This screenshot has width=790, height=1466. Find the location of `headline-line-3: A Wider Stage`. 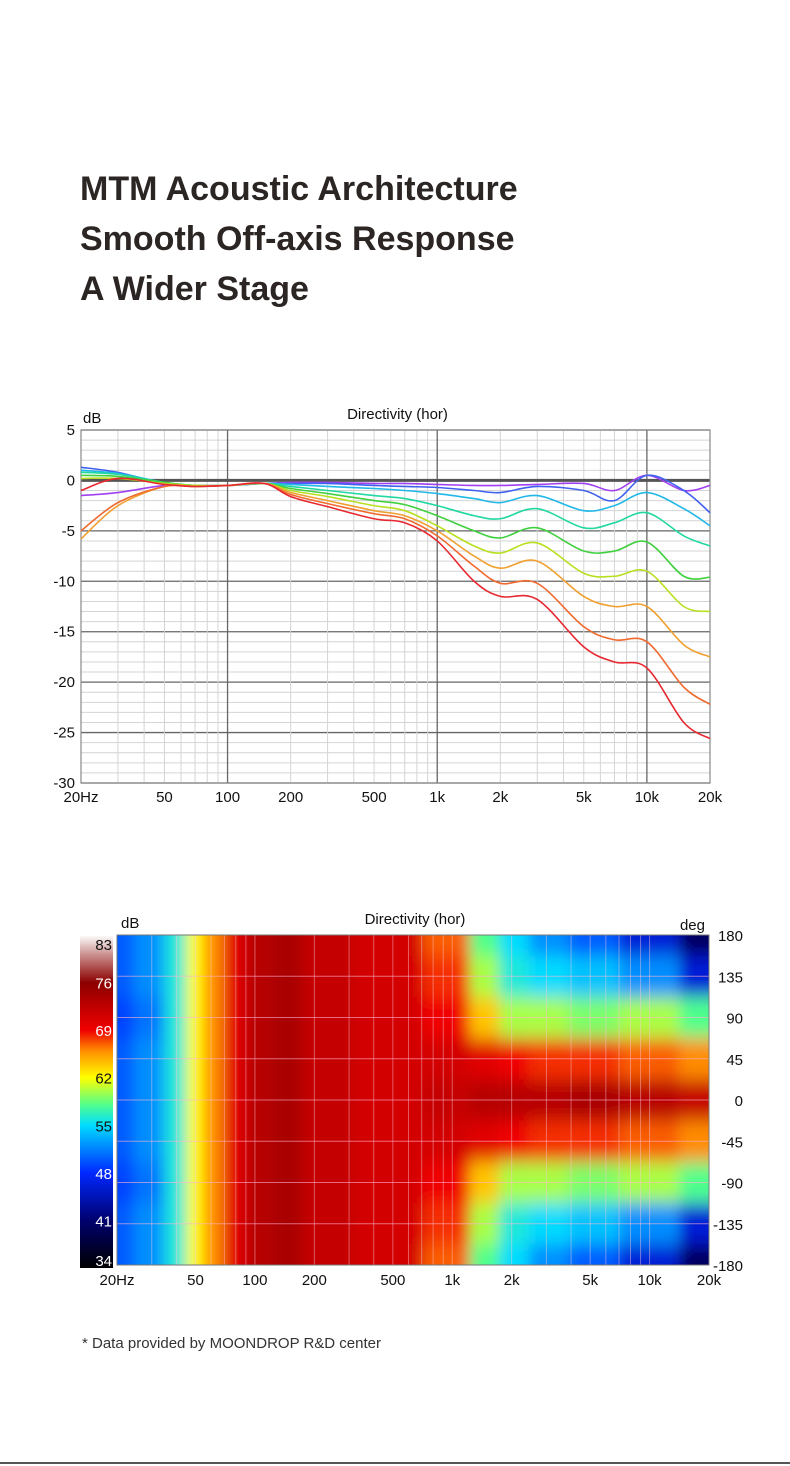

headline-line-3: A Wider Stage is located at coordinates (194, 289).